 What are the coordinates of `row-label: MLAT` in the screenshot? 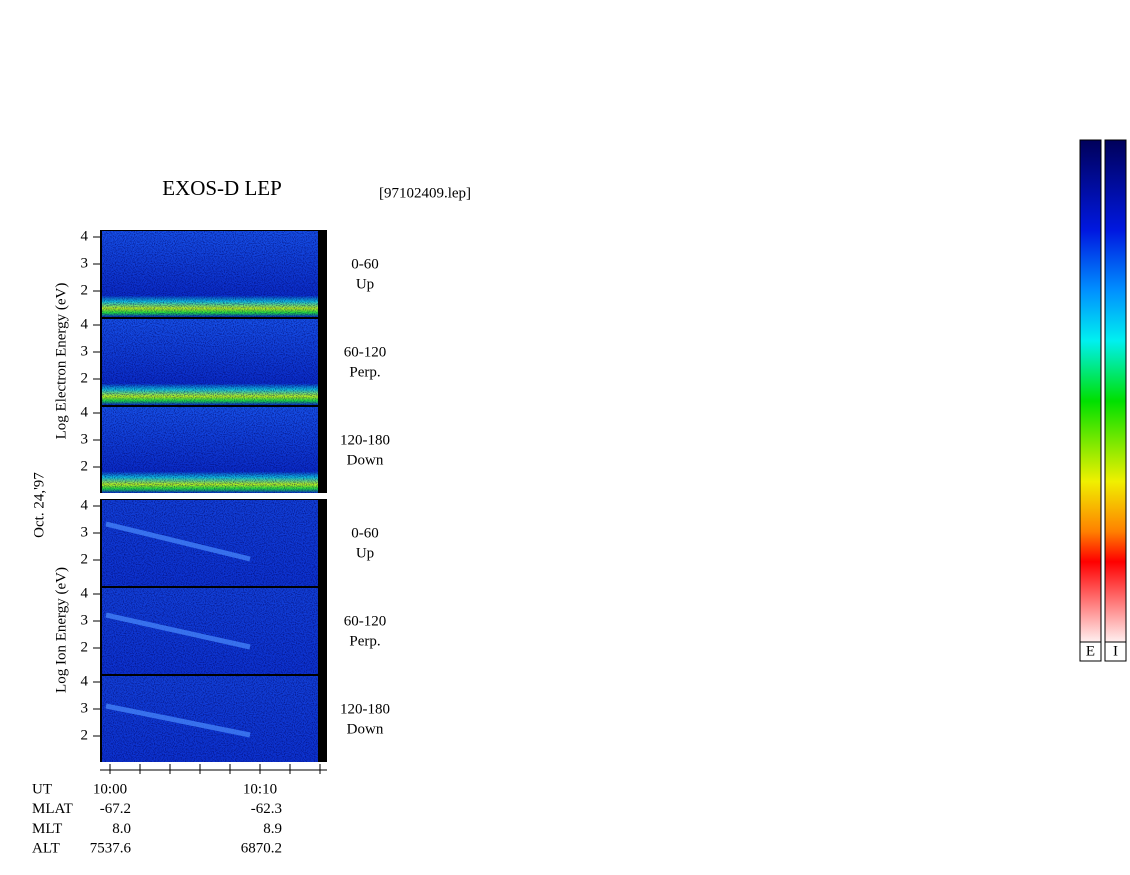 It's located at (52, 809).